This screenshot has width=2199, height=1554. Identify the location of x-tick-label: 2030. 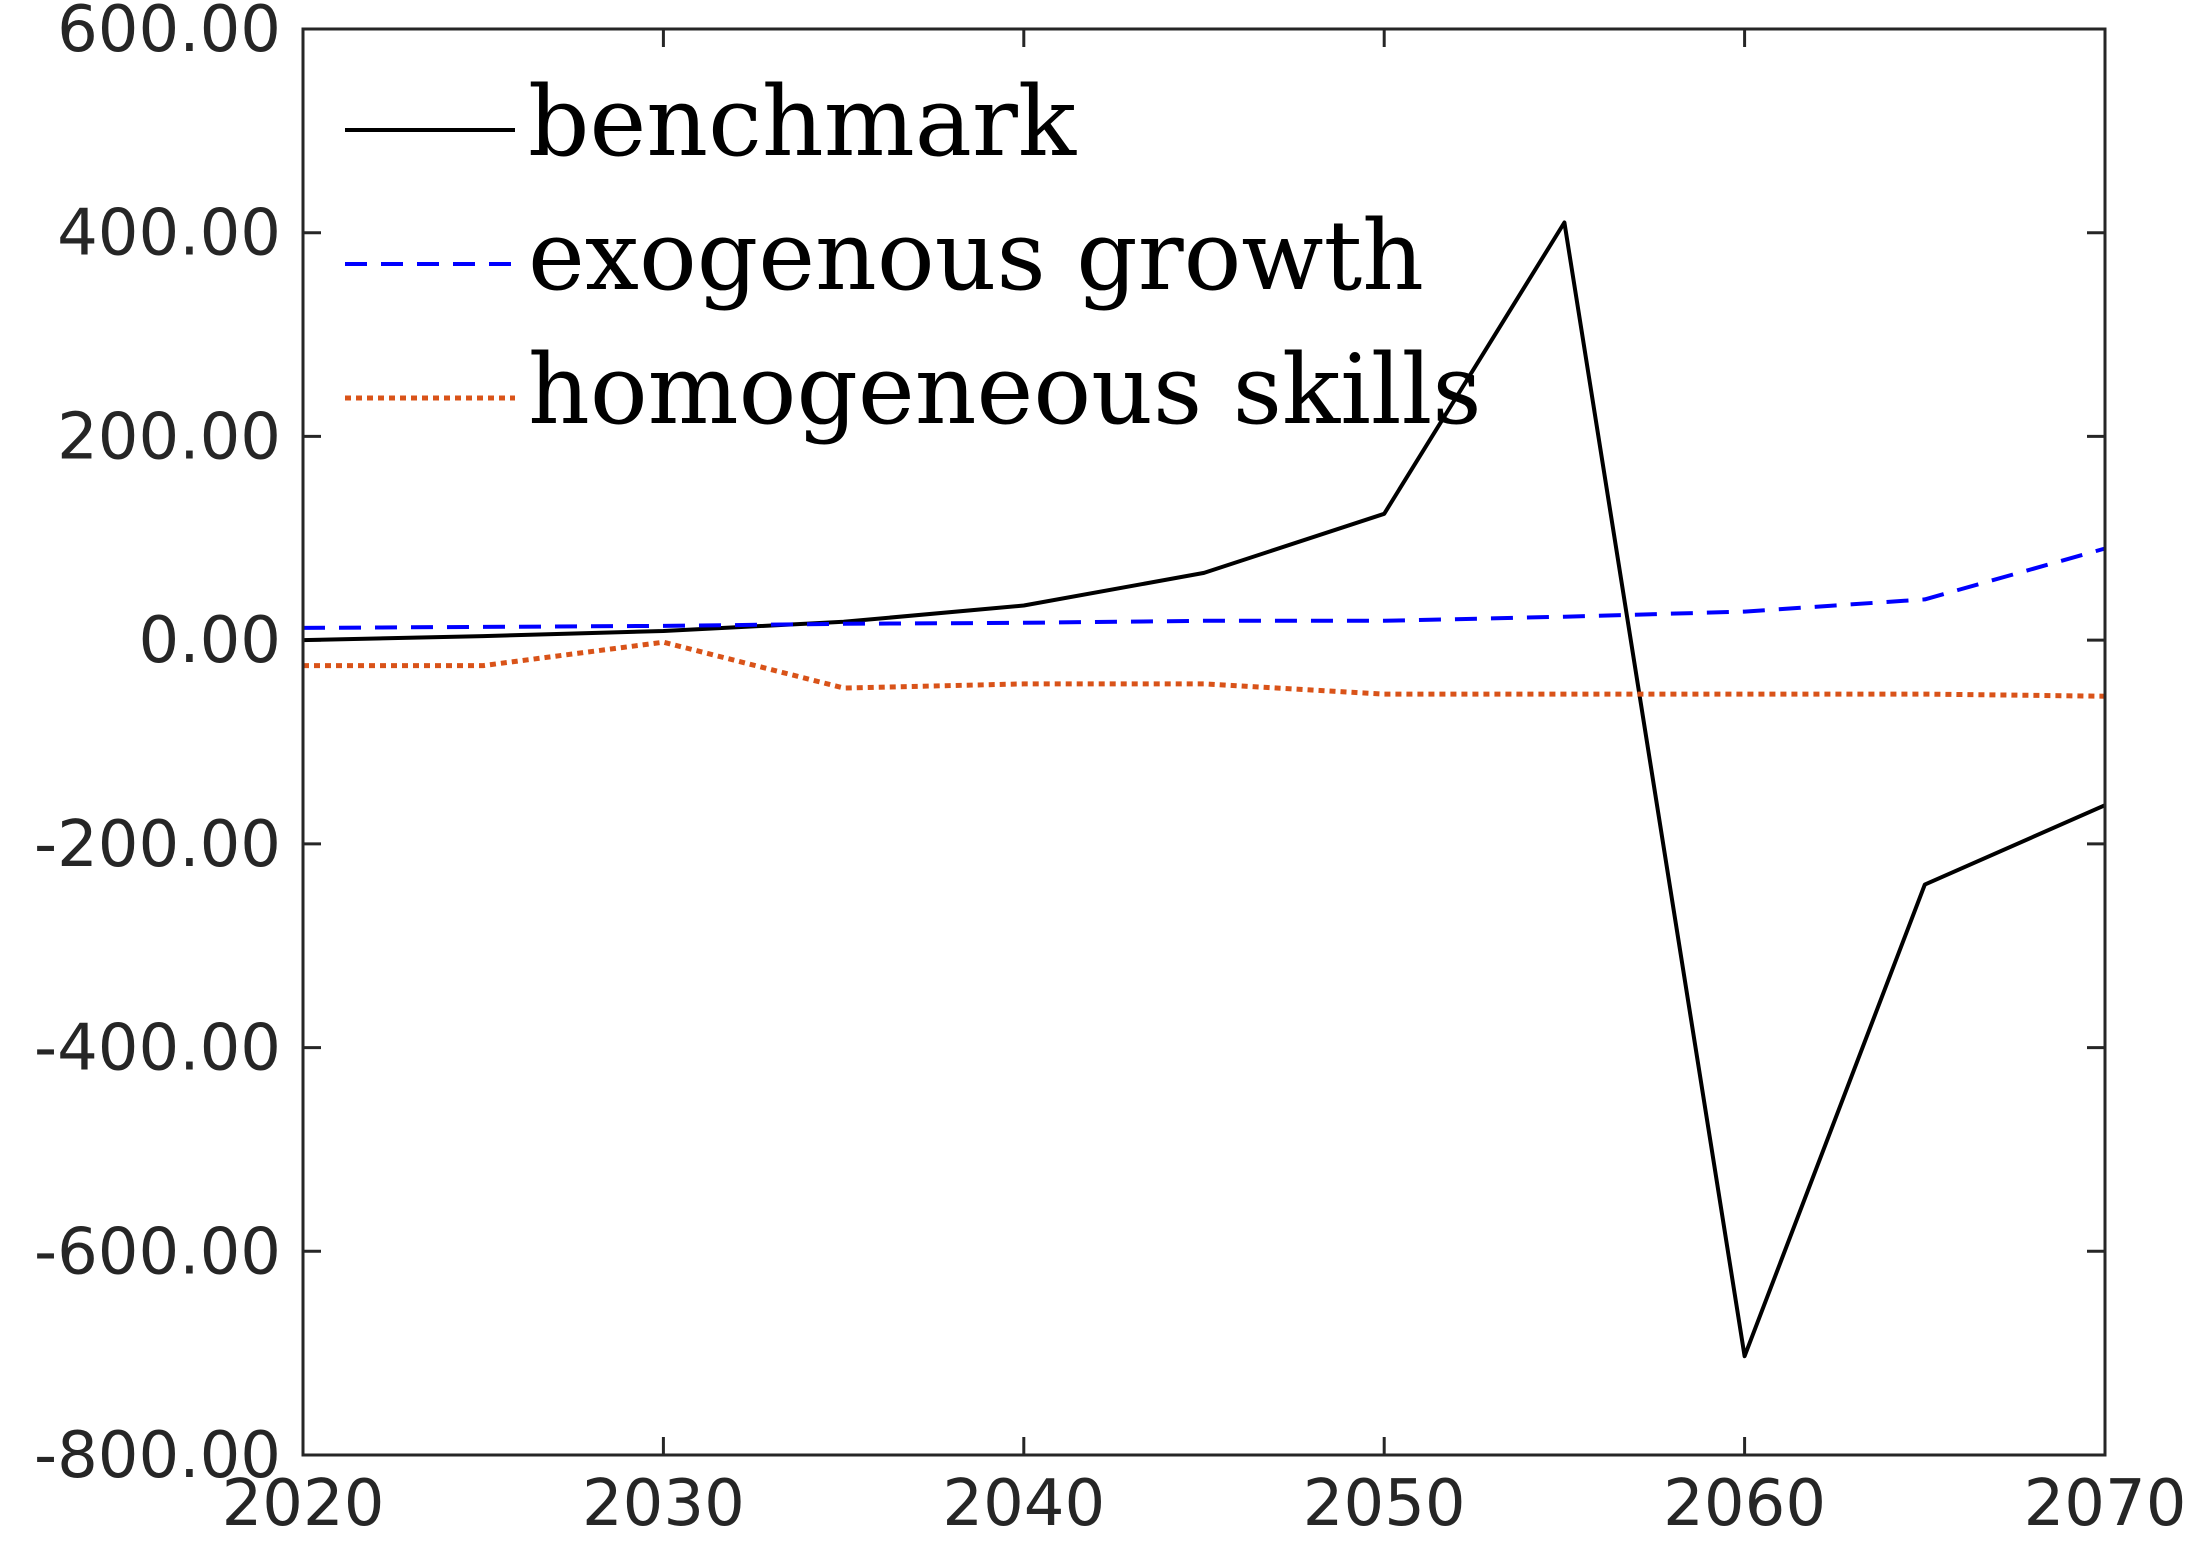
(663, 1504).